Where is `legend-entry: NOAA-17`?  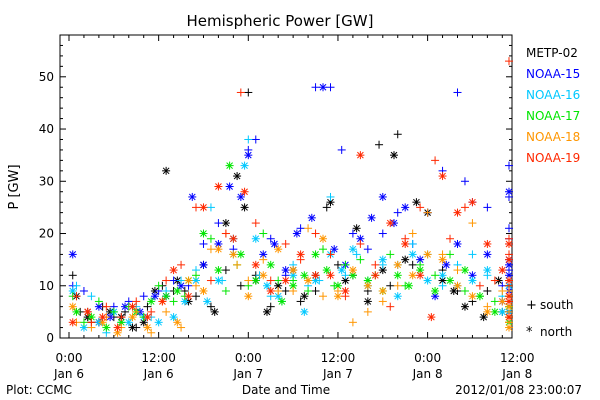
legend-entry: NOAA-17 is located at coordinates (553, 116).